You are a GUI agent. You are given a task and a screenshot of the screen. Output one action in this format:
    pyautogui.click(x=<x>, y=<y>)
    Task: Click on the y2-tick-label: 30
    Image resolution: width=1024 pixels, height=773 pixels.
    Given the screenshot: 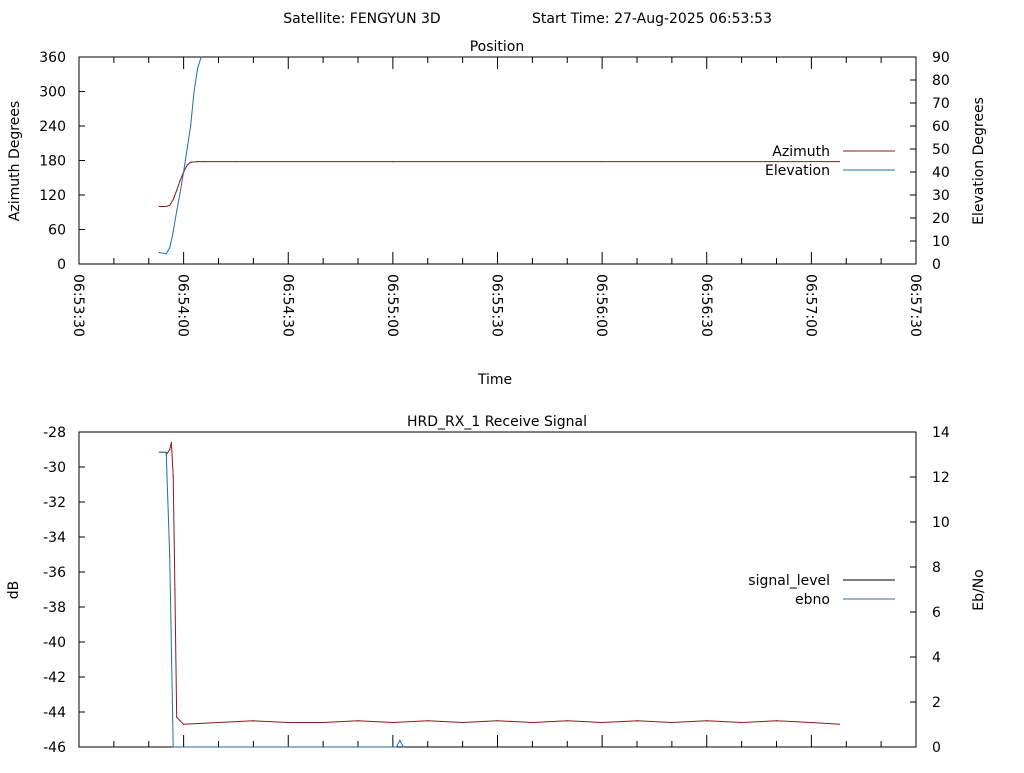 What is the action you would take?
    pyautogui.click(x=941, y=196)
    